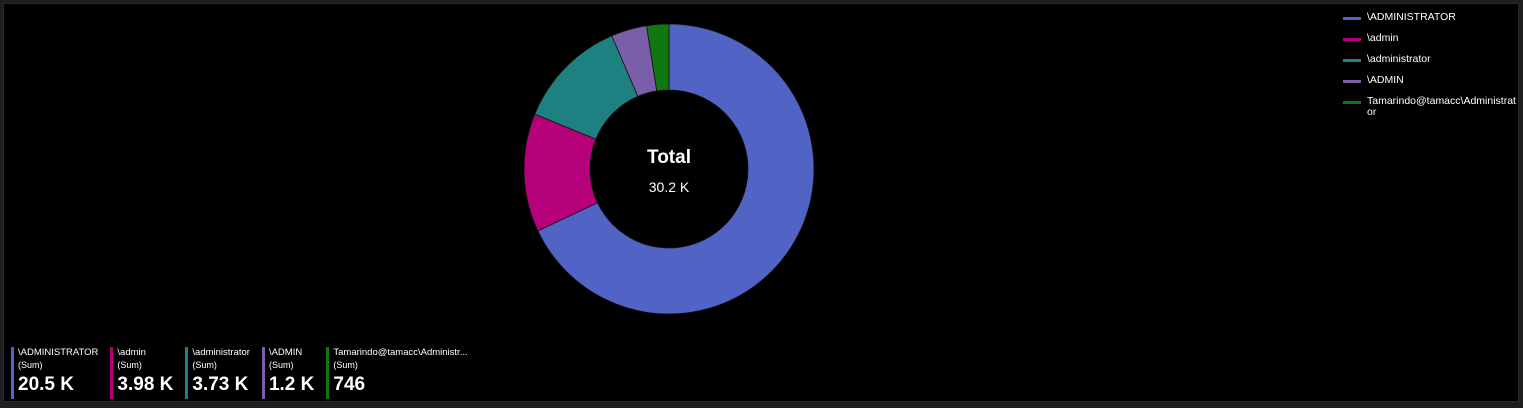 The image size is (1523, 408). Describe the element at coordinates (349, 384) in the screenshot. I see `tile-value: 746` at that location.